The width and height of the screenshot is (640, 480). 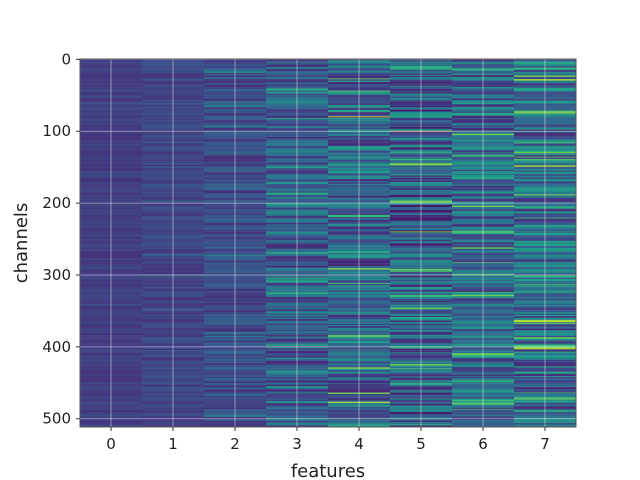 What do you see at coordinates (328, 470) in the screenshot?
I see `x-axis-label: features` at bounding box center [328, 470].